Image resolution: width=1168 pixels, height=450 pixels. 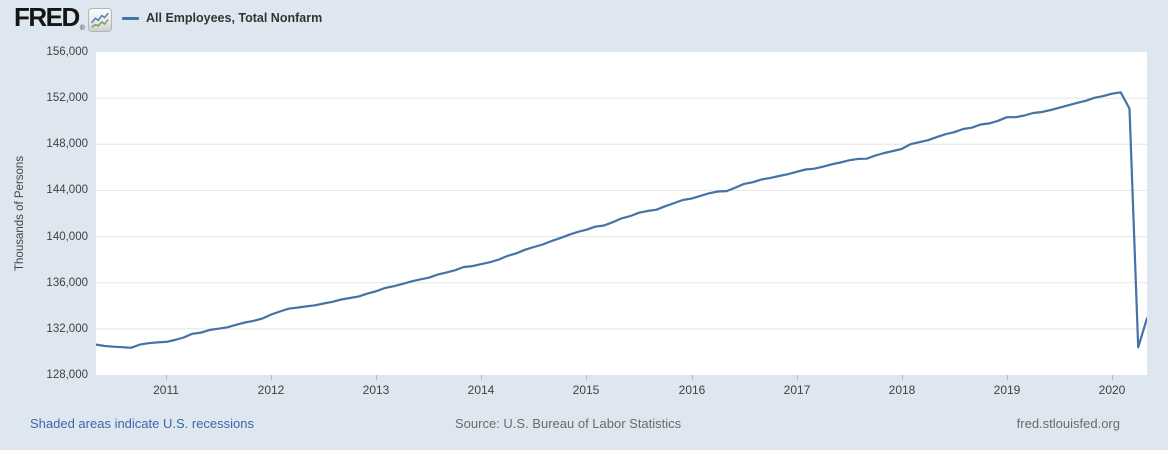 I want to click on x-tick-label: 2015, so click(x=586, y=390).